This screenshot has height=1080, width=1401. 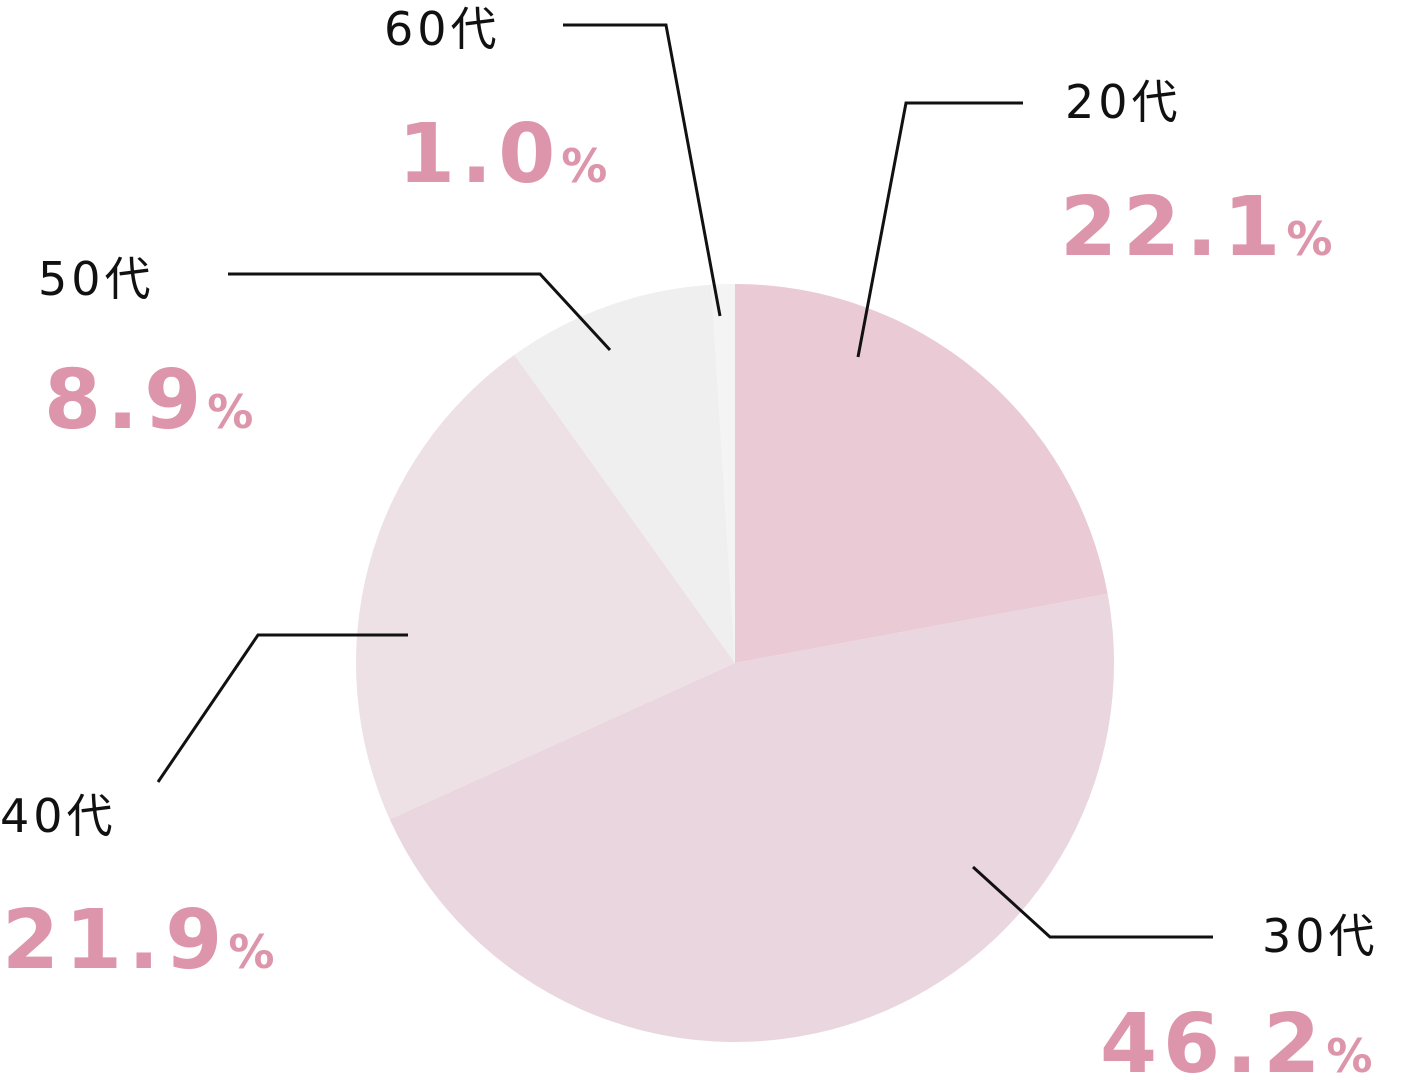 I want to click on value-number: 8.9, so click(x=125, y=400).